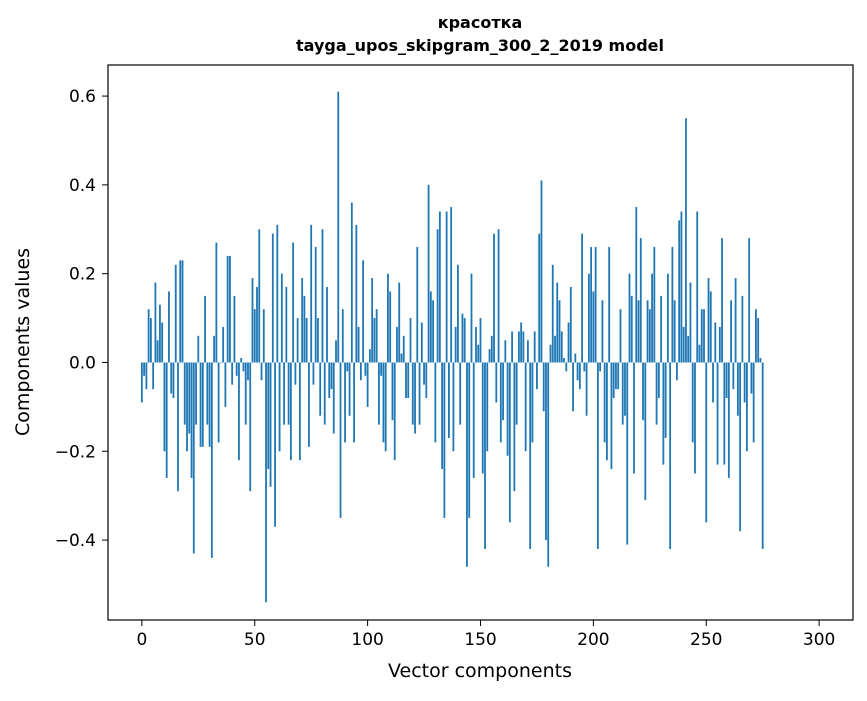 The height and width of the screenshot is (701, 867). Describe the element at coordinates (75, 452) in the screenshot. I see `y-tick-label: −0.2` at that location.